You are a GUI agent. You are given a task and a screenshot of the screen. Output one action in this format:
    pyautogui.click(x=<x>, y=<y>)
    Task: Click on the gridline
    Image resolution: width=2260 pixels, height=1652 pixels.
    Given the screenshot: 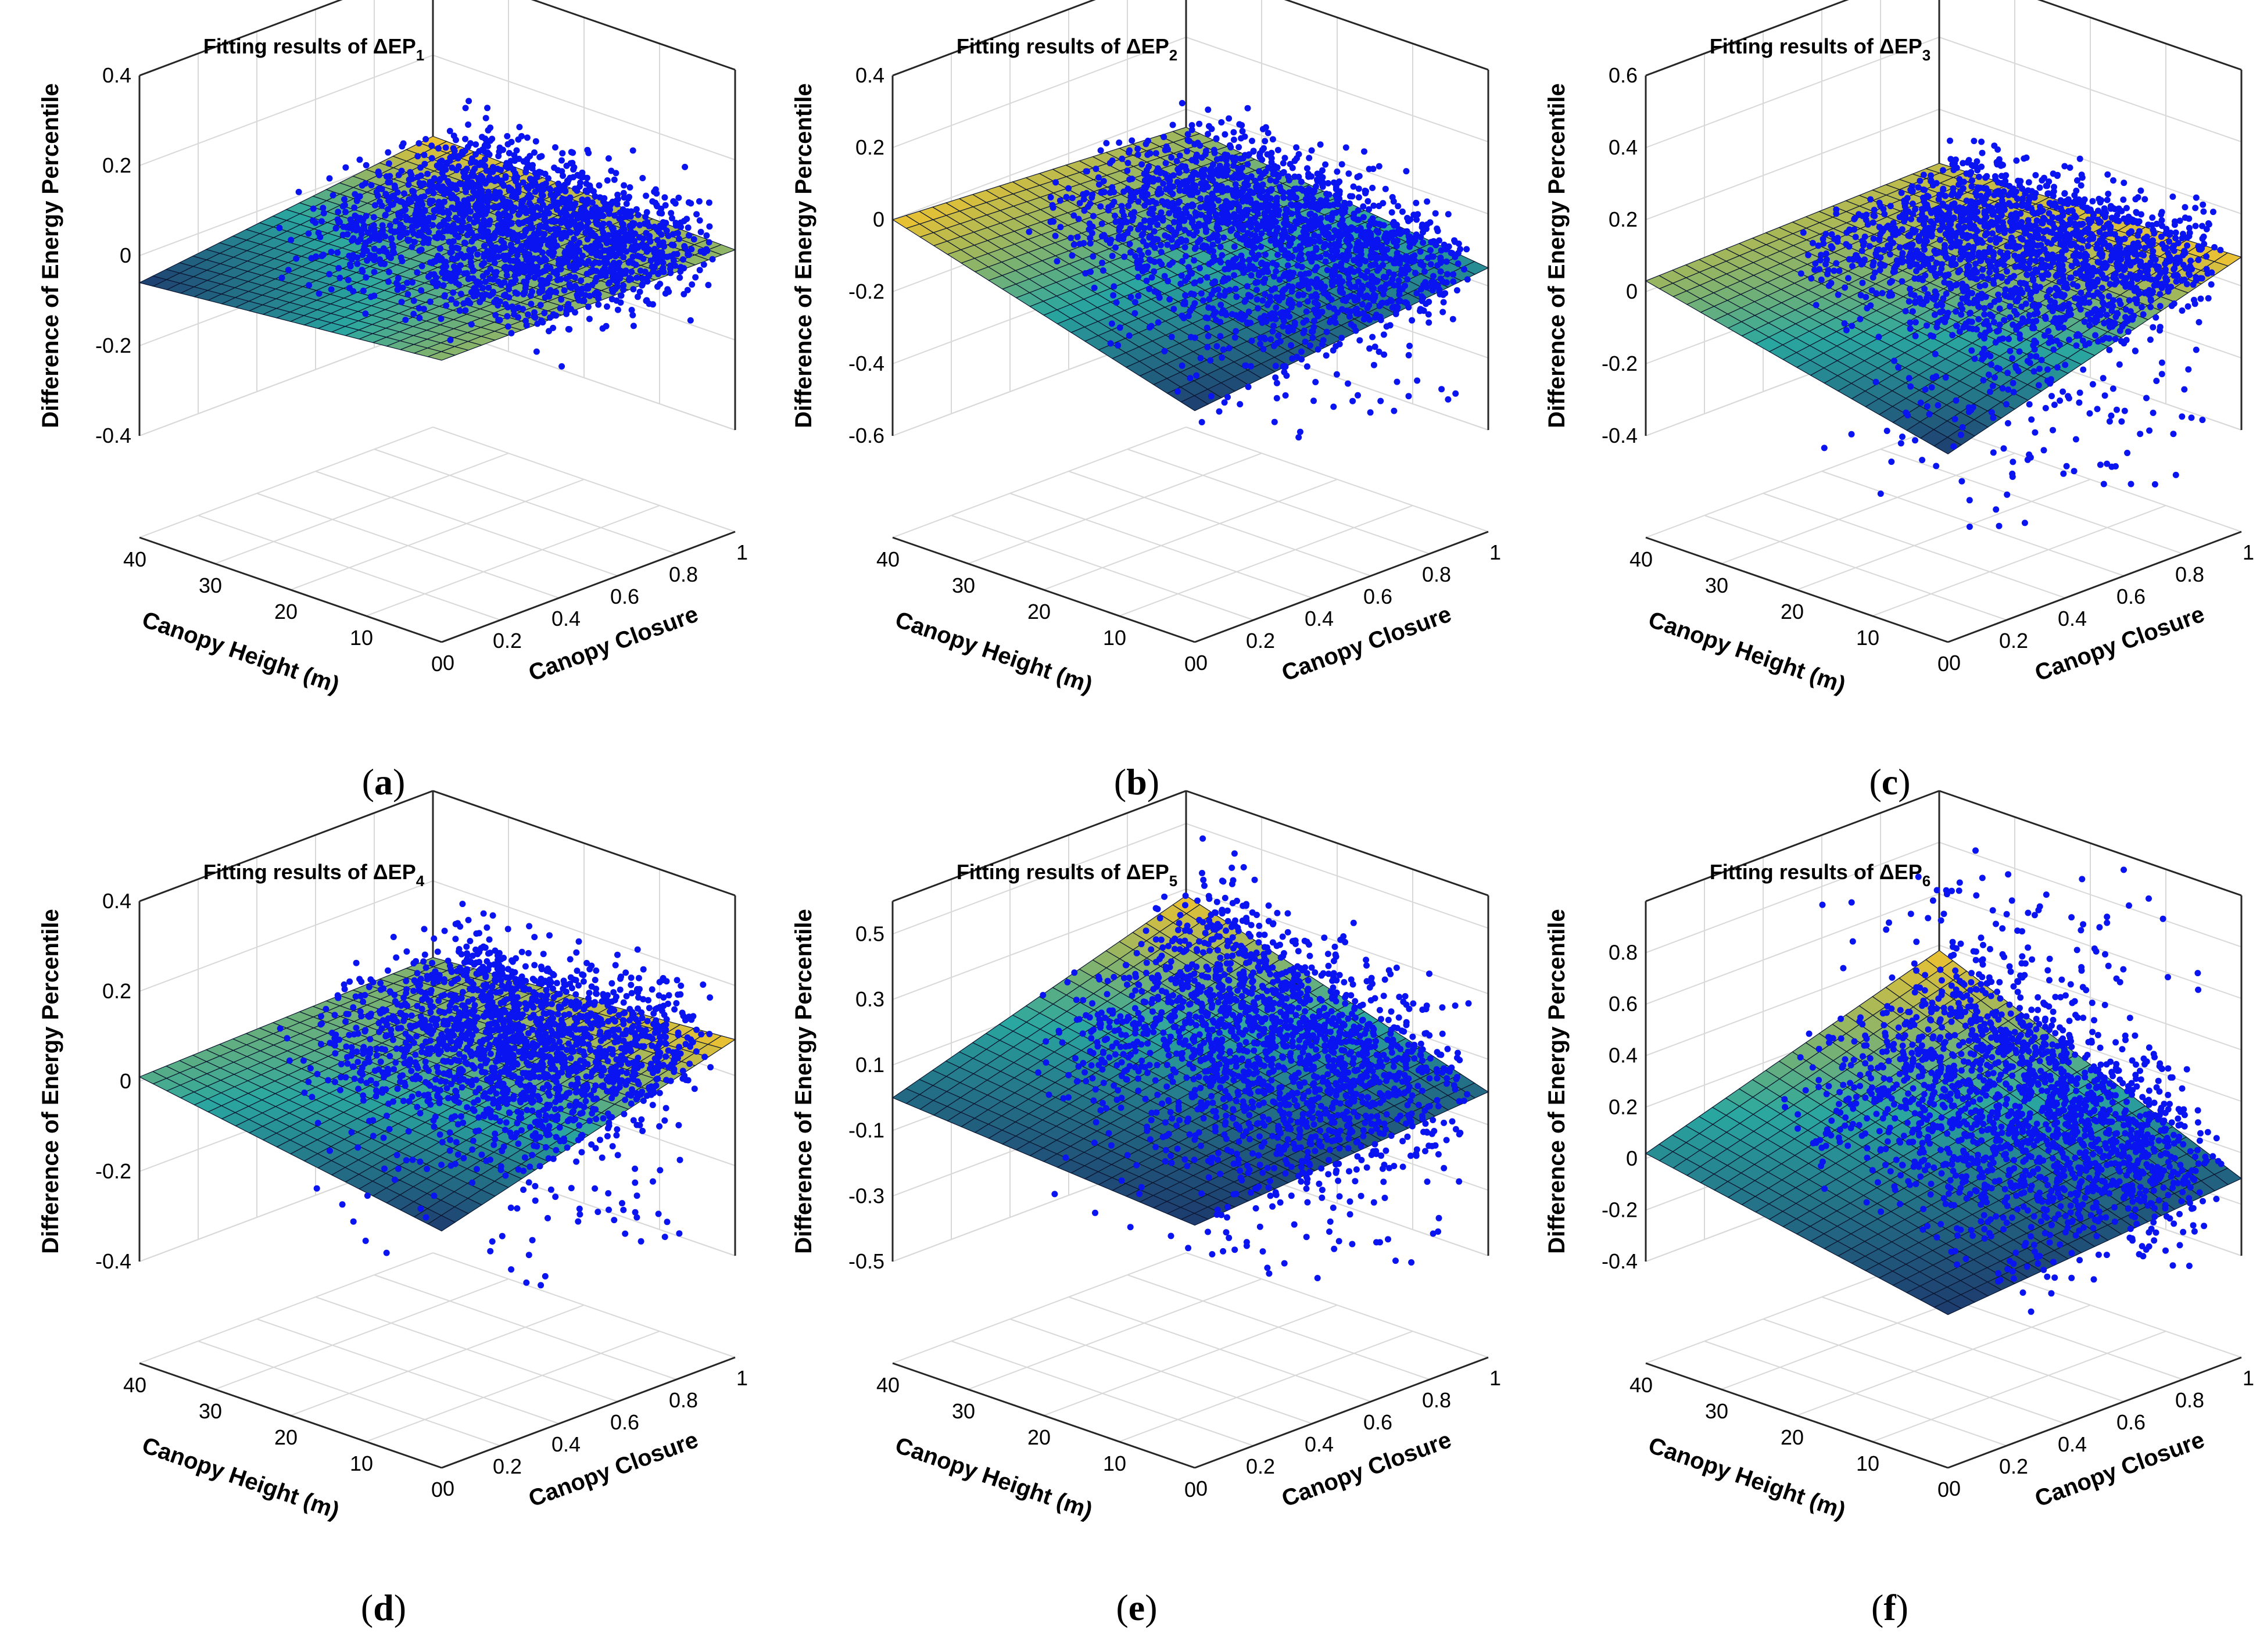 What is the action you would take?
    pyautogui.click(x=2019, y=561)
    